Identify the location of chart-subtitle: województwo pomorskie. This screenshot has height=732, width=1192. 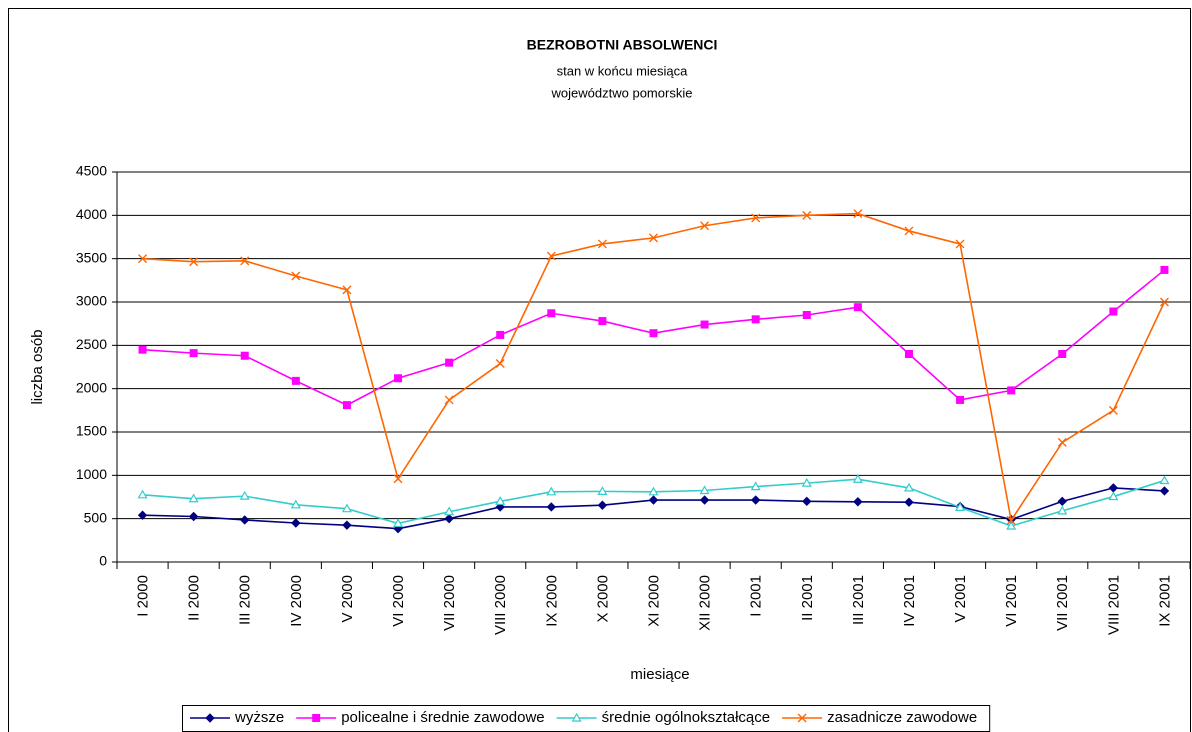
(622, 92).